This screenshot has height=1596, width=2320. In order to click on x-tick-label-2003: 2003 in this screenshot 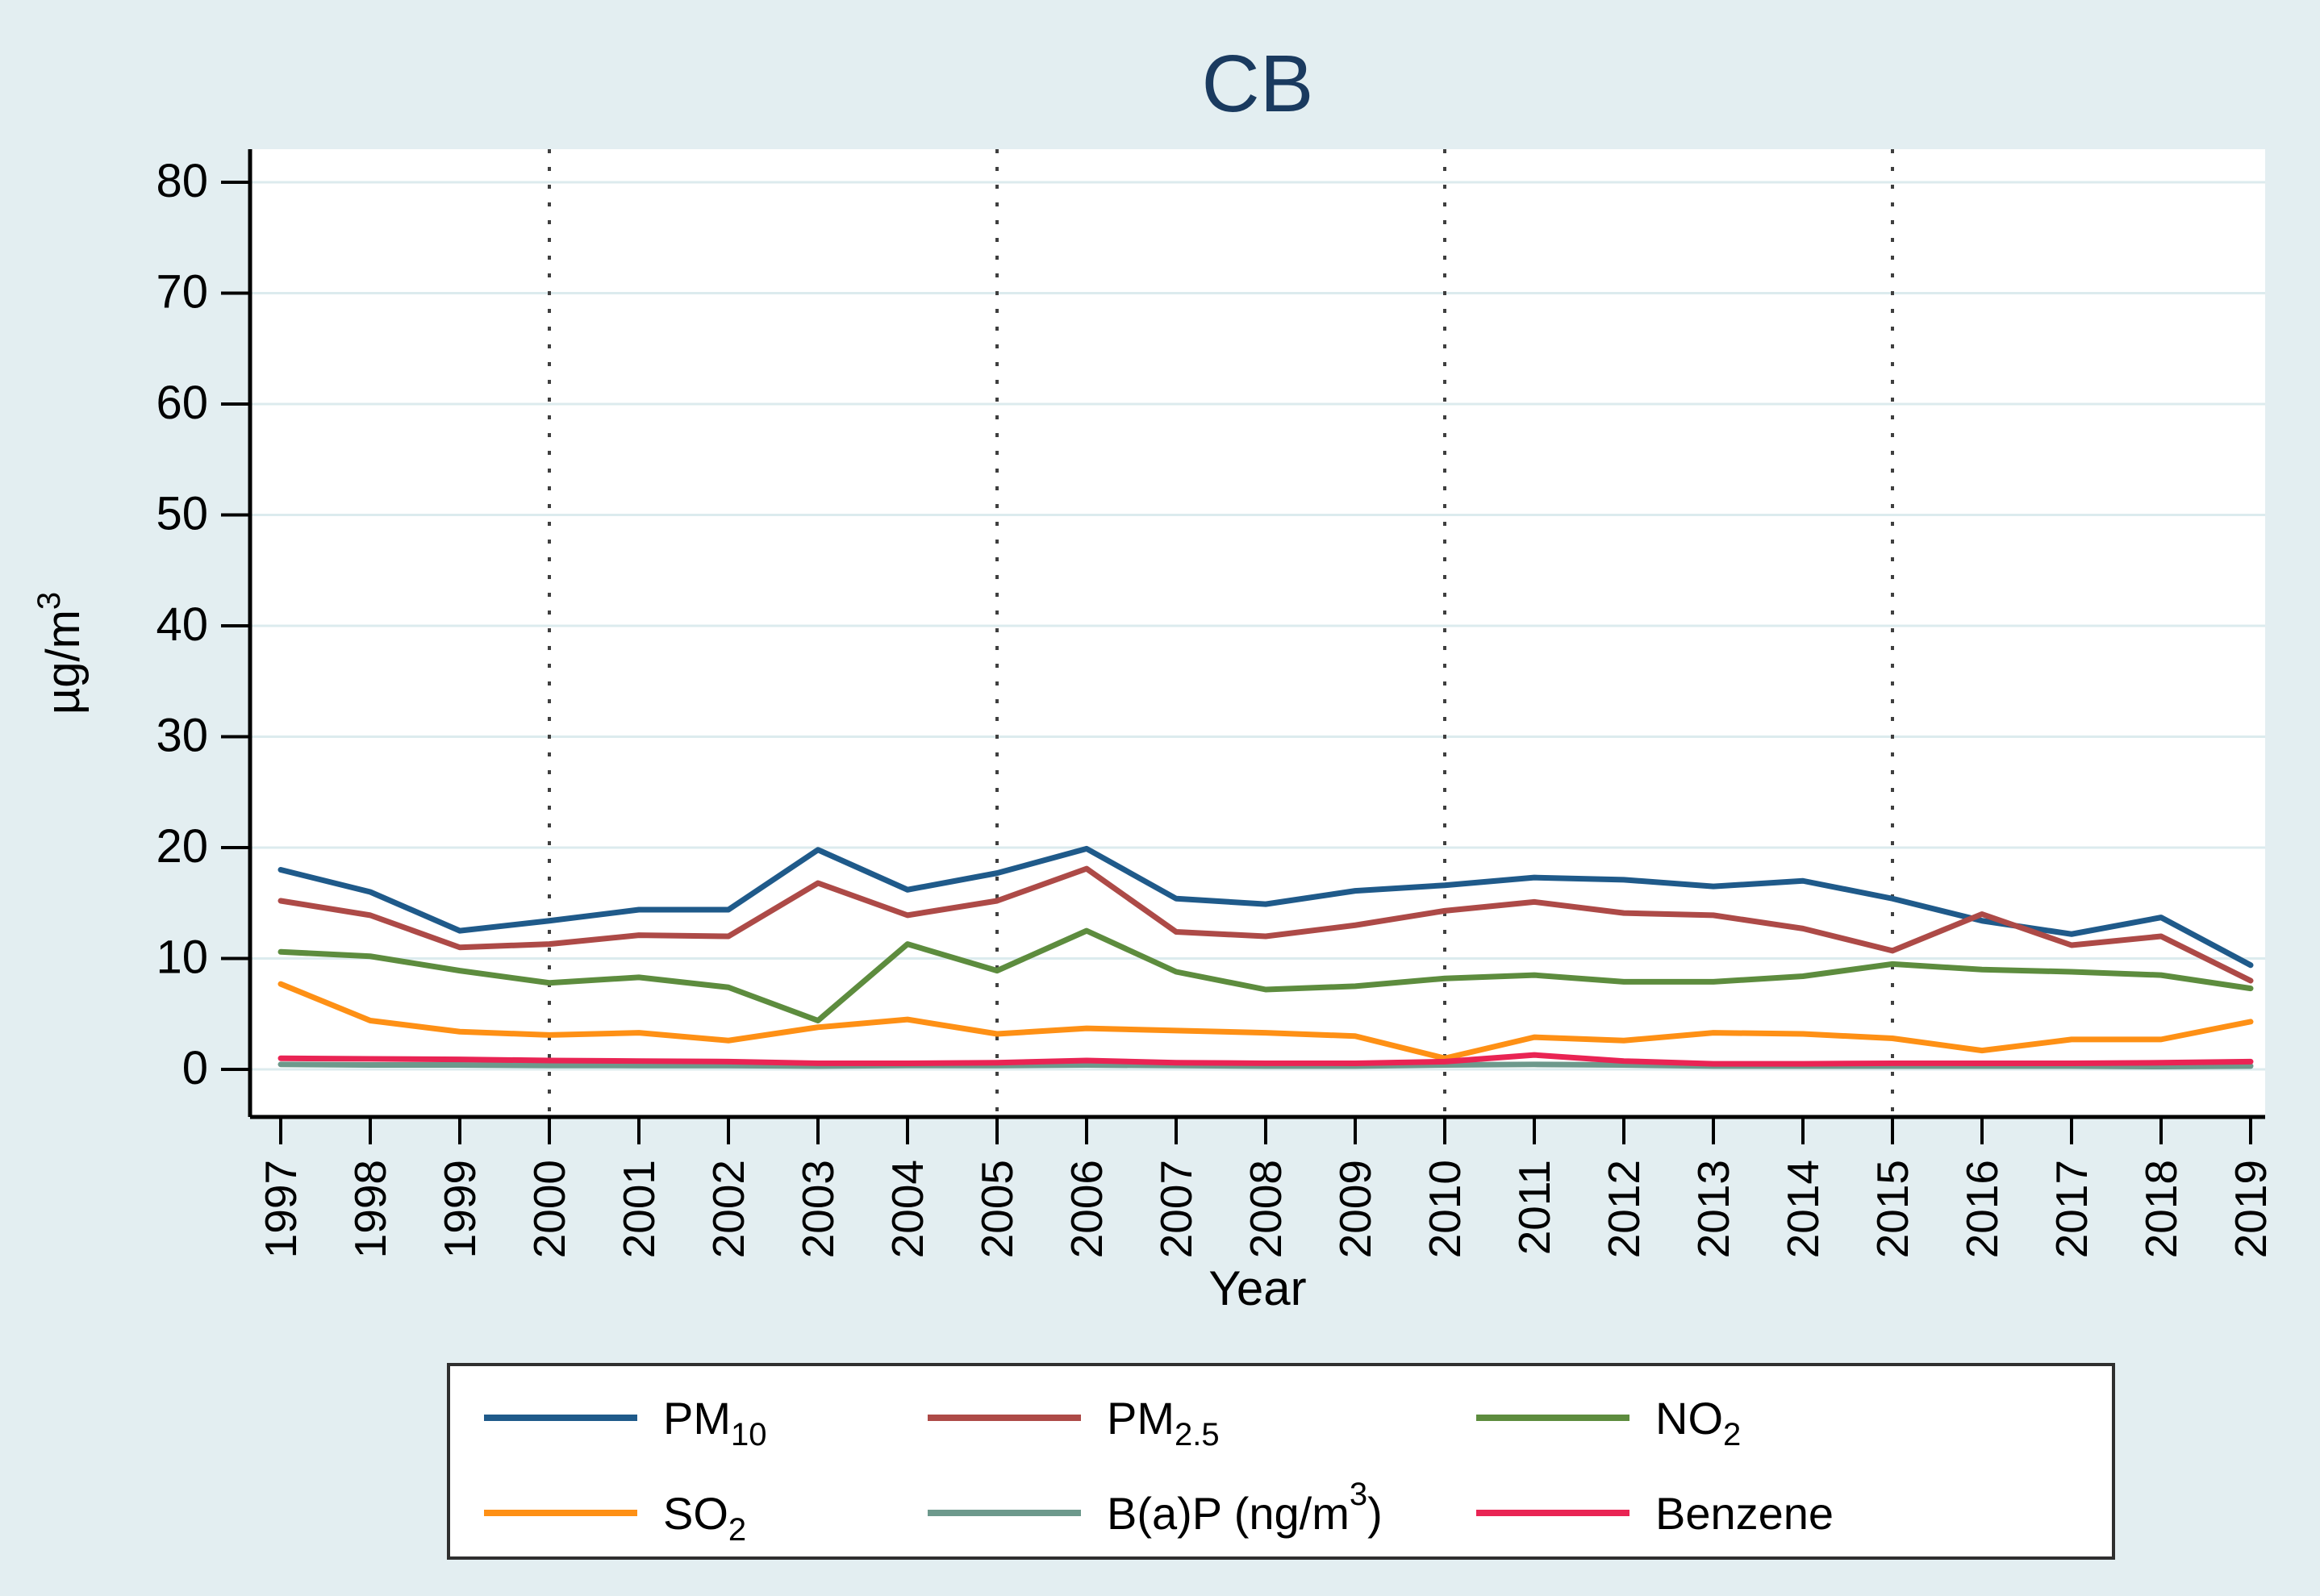, I will do `click(818, 1209)`.